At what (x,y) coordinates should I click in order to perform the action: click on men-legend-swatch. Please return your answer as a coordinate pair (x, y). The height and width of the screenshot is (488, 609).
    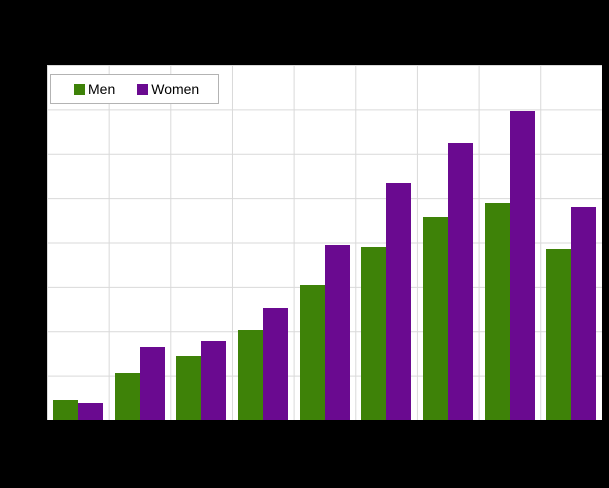
    Looking at the image, I should click on (79, 89).